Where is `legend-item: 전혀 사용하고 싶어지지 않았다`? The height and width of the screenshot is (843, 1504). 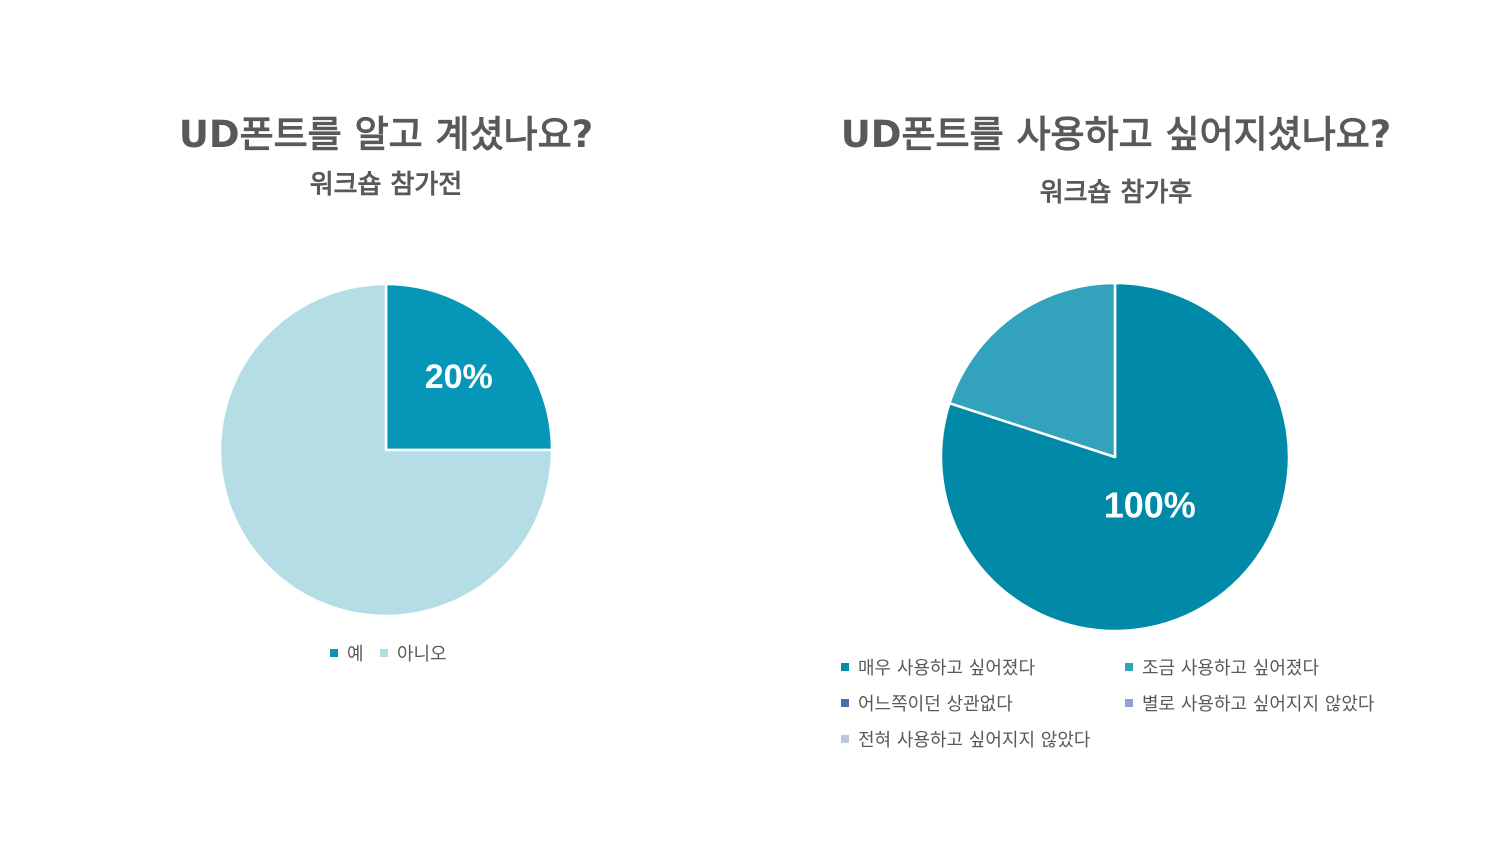
legend-item: 전혀 사용하고 싶어지지 않았다 is located at coordinates (965, 739).